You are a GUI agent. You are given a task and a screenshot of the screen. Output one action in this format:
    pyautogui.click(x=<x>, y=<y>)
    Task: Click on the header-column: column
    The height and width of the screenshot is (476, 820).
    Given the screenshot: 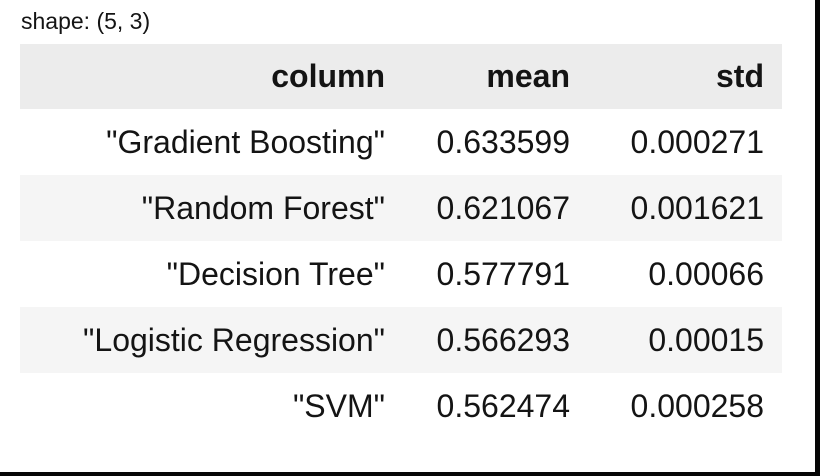 What is the action you would take?
    pyautogui.click(x=211, y=76)
    